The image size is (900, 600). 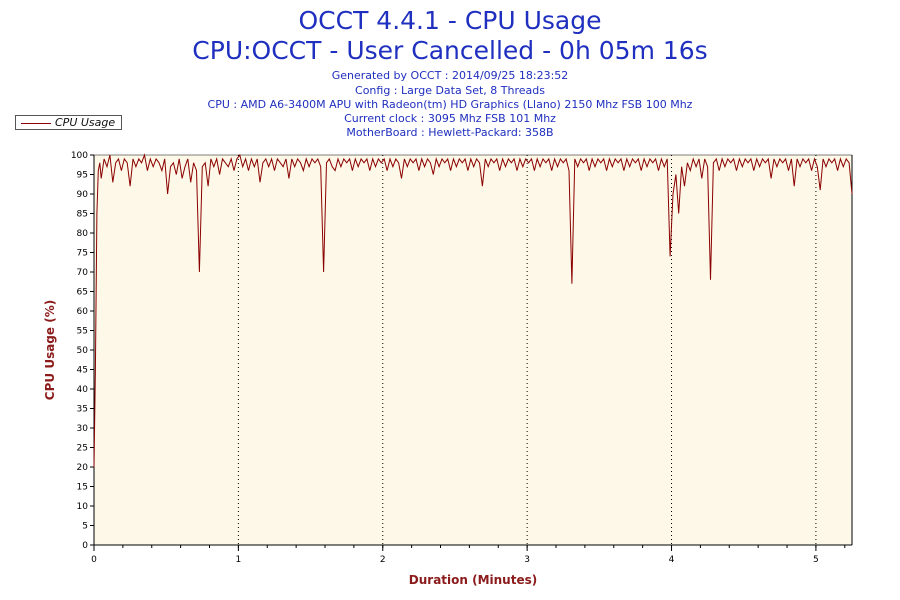 What do you see at coordinates (816, 560) in the screenshot?
I see `x-tick-label: 5` at bounding box center [816, 560].